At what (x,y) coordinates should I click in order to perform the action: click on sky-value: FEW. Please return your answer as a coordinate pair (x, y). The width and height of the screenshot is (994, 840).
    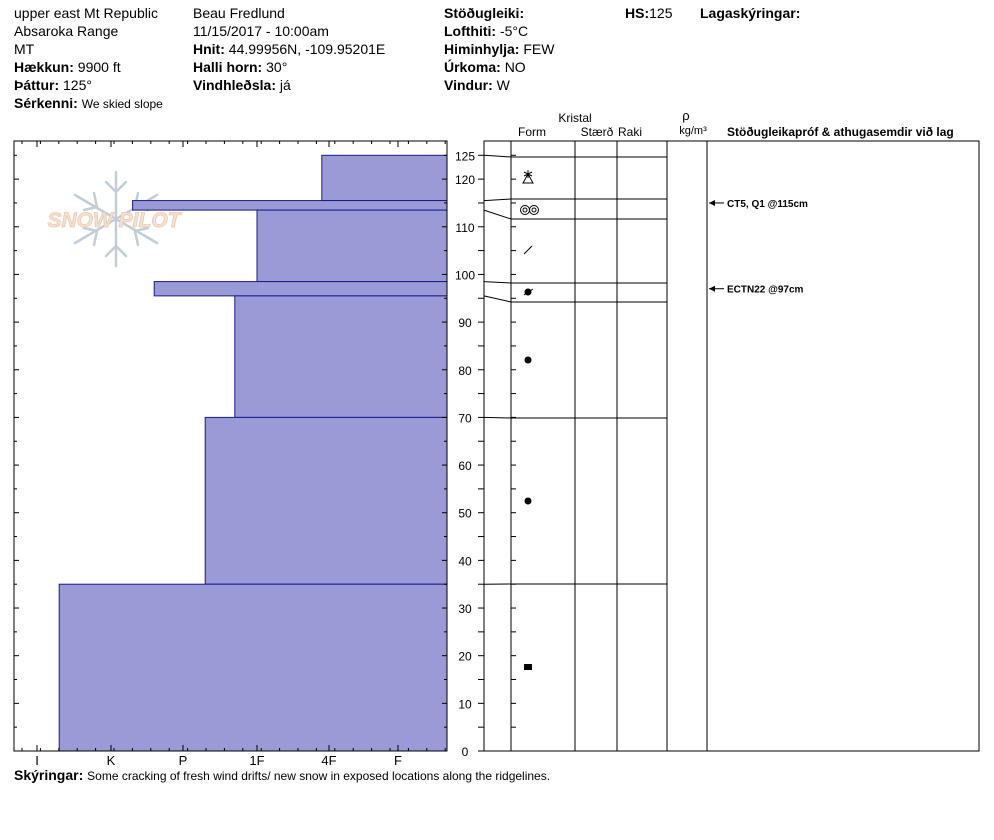
    Looking at the image, I should click on (539, 49).